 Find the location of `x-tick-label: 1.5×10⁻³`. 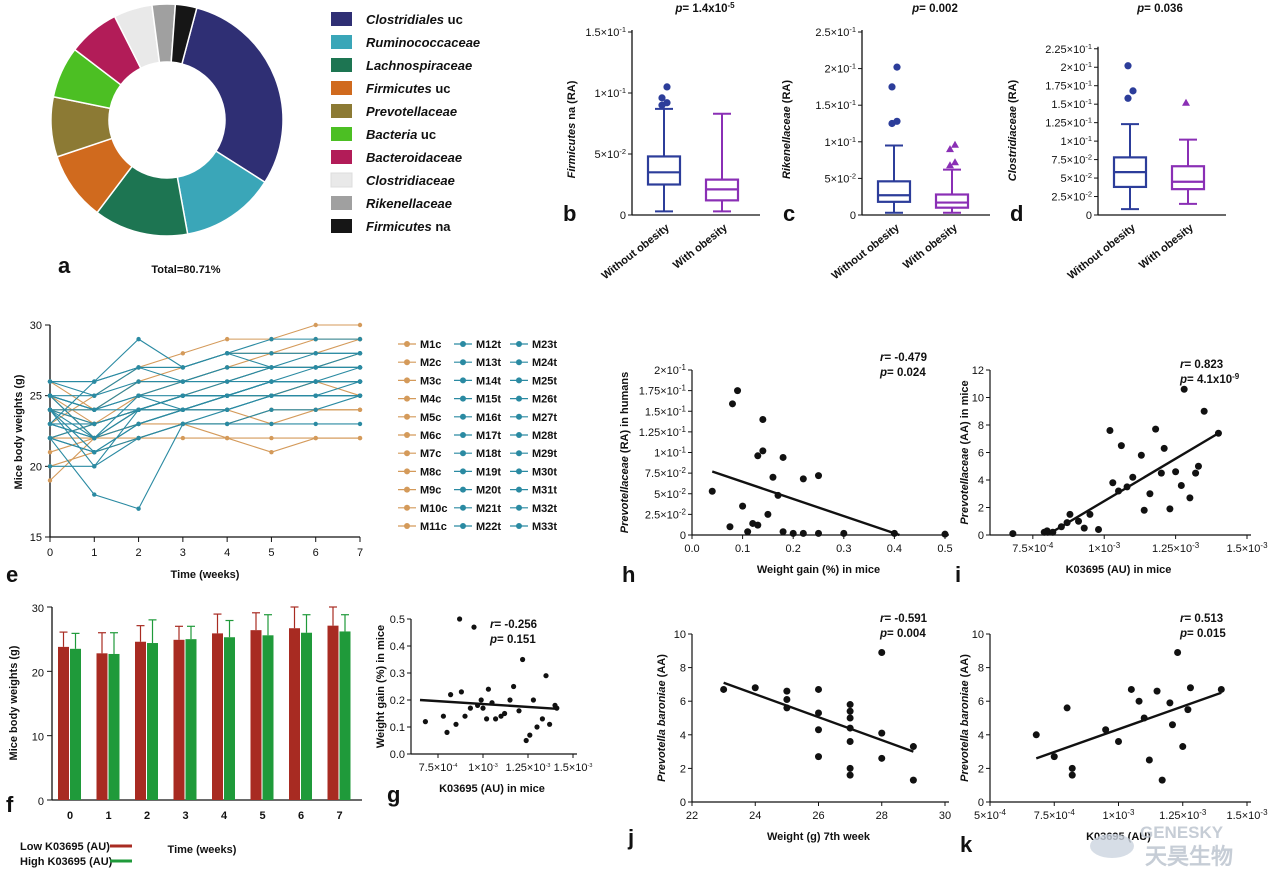

x-tick-label: 1.5×10⁻³ is located at coordinates (1247, 548).